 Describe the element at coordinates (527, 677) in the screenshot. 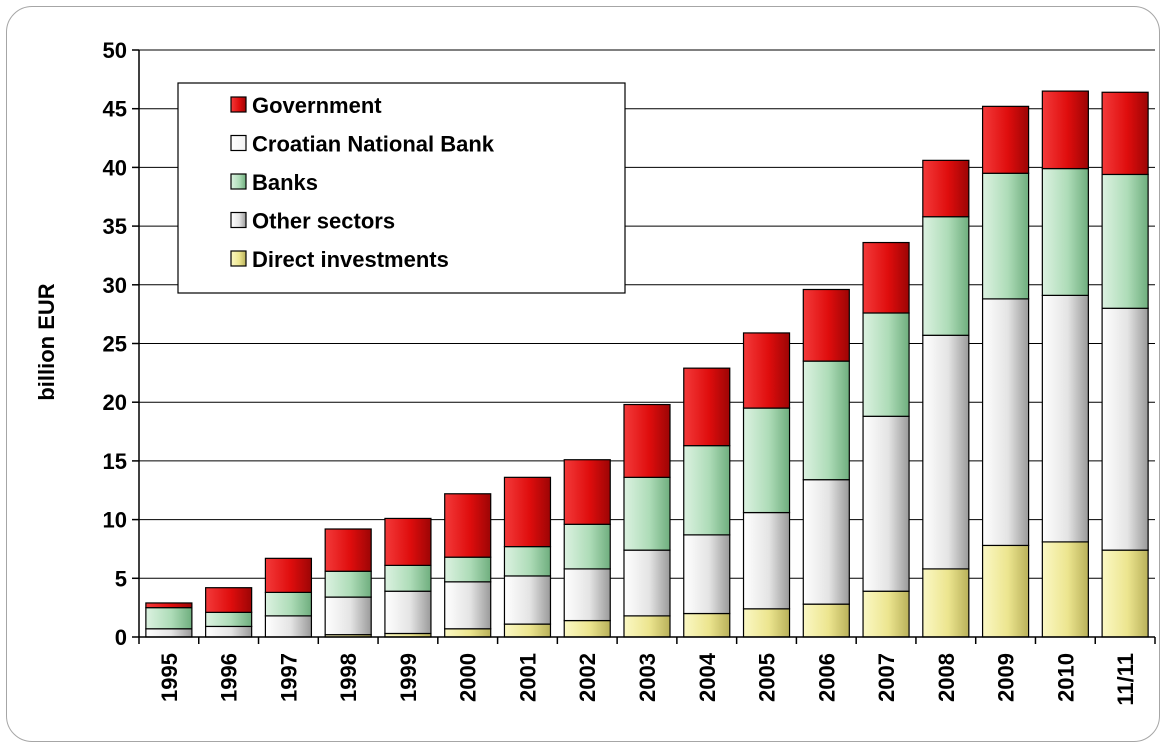

I see `x-tick-label: 2001` at that location.